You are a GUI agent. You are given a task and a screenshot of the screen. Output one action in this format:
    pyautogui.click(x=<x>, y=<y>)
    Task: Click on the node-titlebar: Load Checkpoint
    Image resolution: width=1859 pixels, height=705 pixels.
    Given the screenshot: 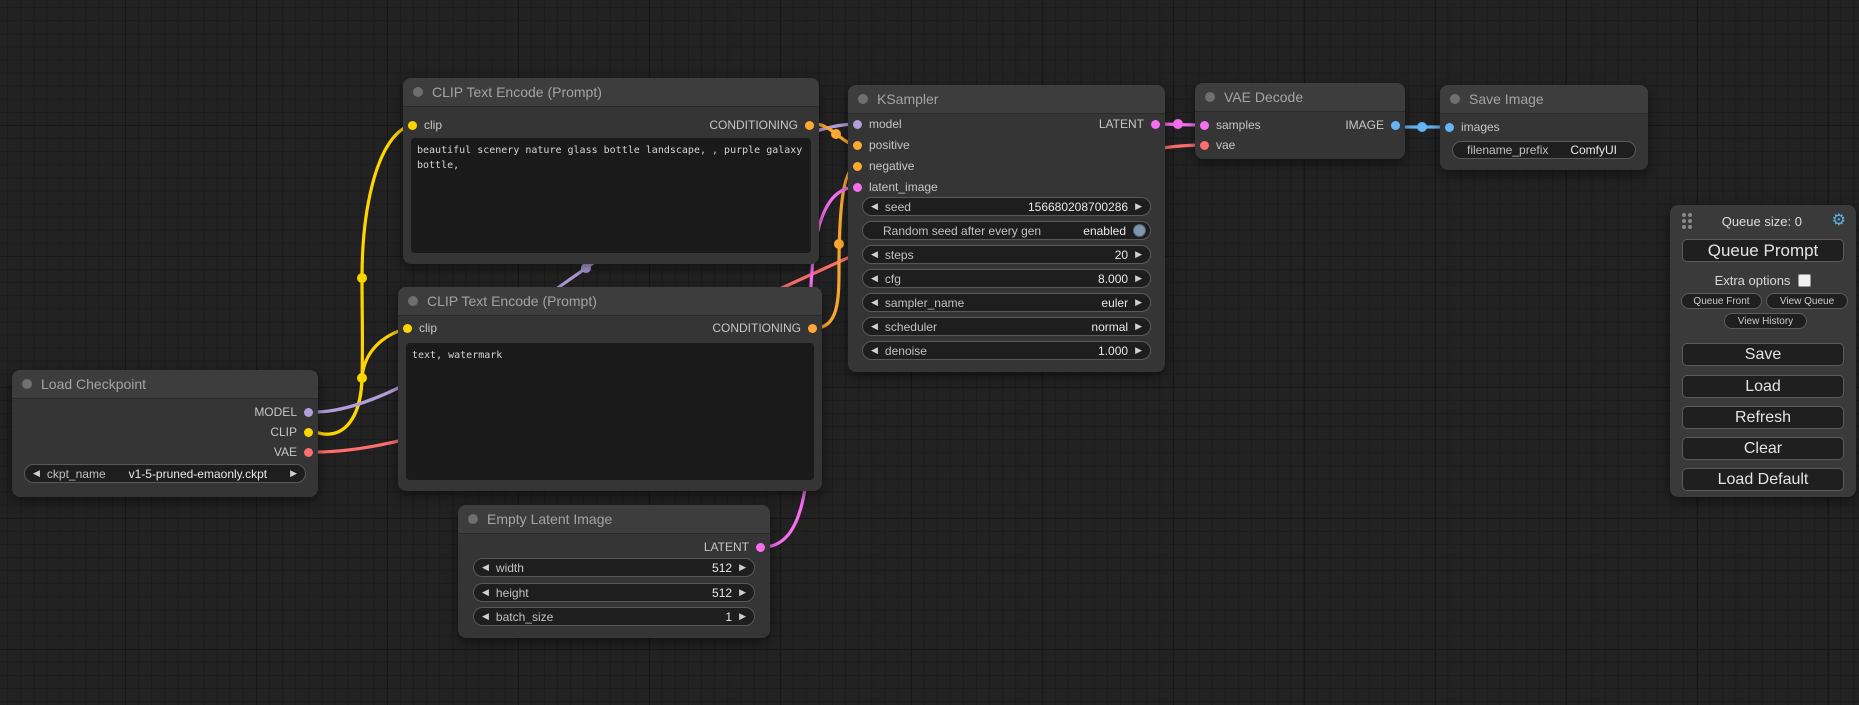 What is the action you would take?
    pyautogui.click(x=165, y=384)
    